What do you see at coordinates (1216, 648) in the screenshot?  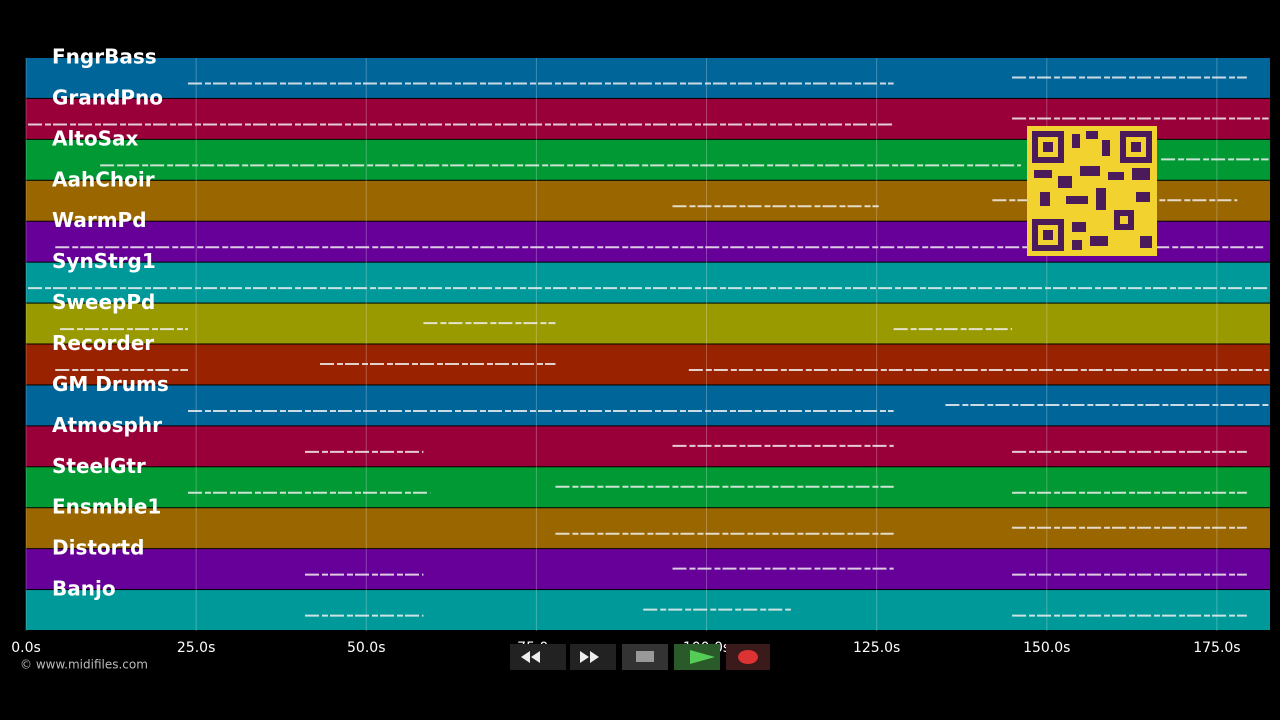 I see `x-tick-label: 175.0s` at bounding box center [1216, 648].